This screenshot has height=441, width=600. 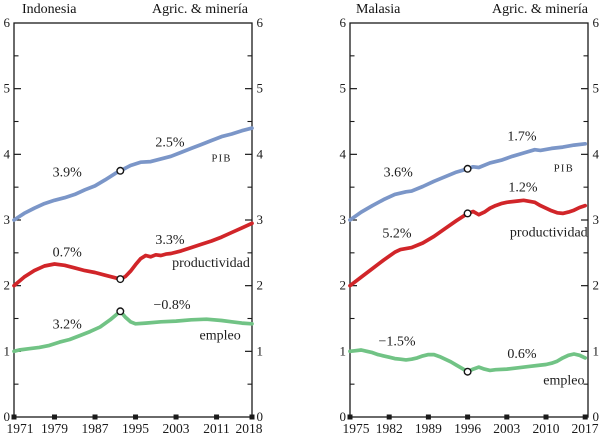 What do you see at coordinates (49, 9) in the screenshot?
I see `chart-left-country-title: Indonesia` at bounding box center [49, 9].